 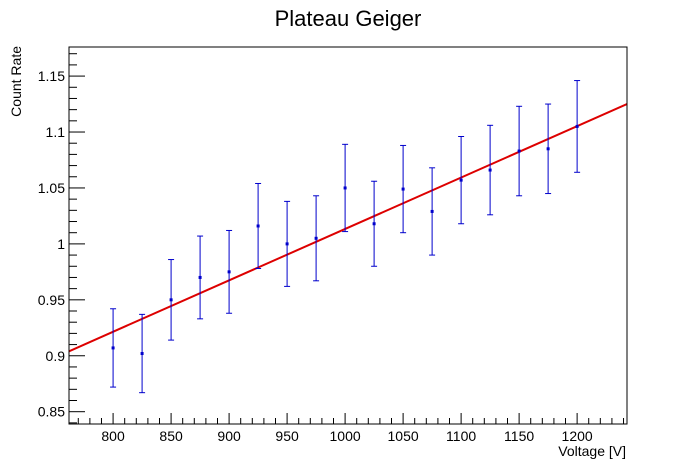 I want to click on x-tick-label: 800, so click(x=113, y=436).